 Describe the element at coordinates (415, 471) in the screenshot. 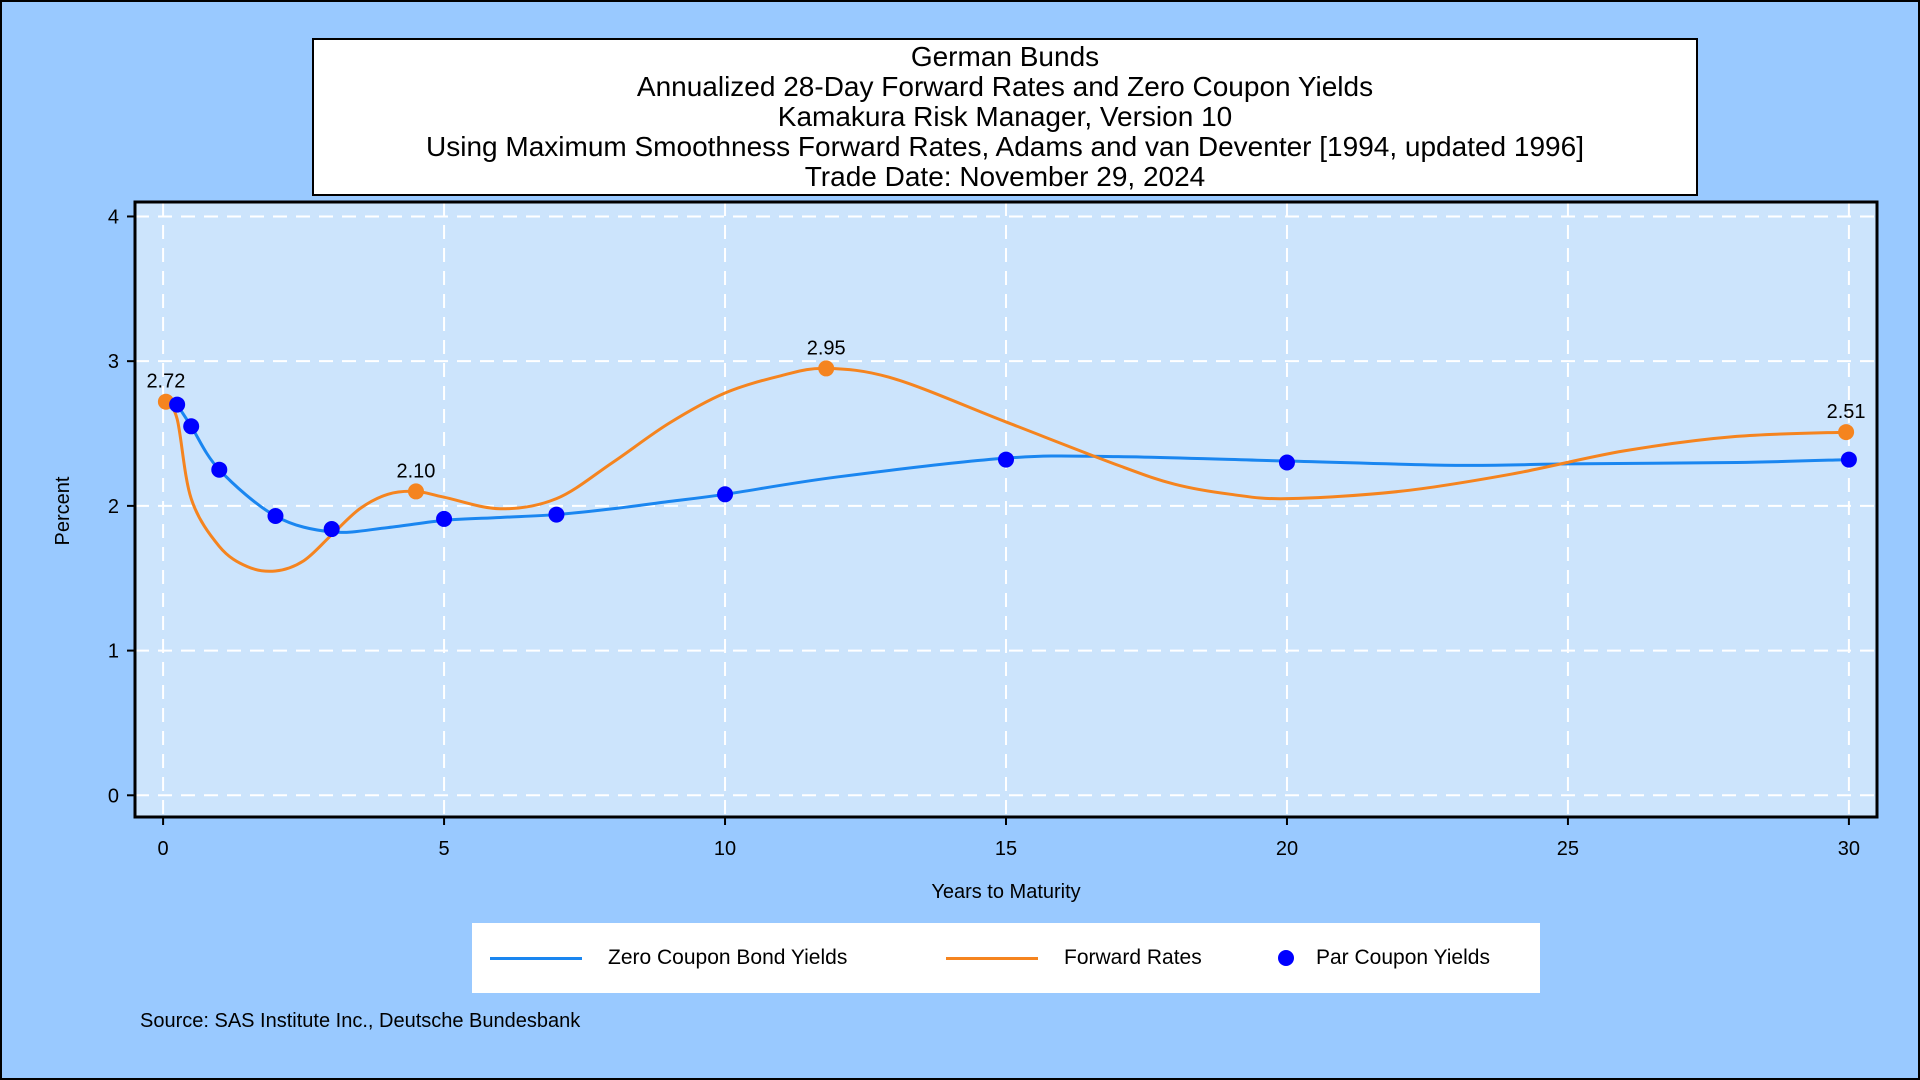

I see `forward-rate-label-1: 2.10` at that location.